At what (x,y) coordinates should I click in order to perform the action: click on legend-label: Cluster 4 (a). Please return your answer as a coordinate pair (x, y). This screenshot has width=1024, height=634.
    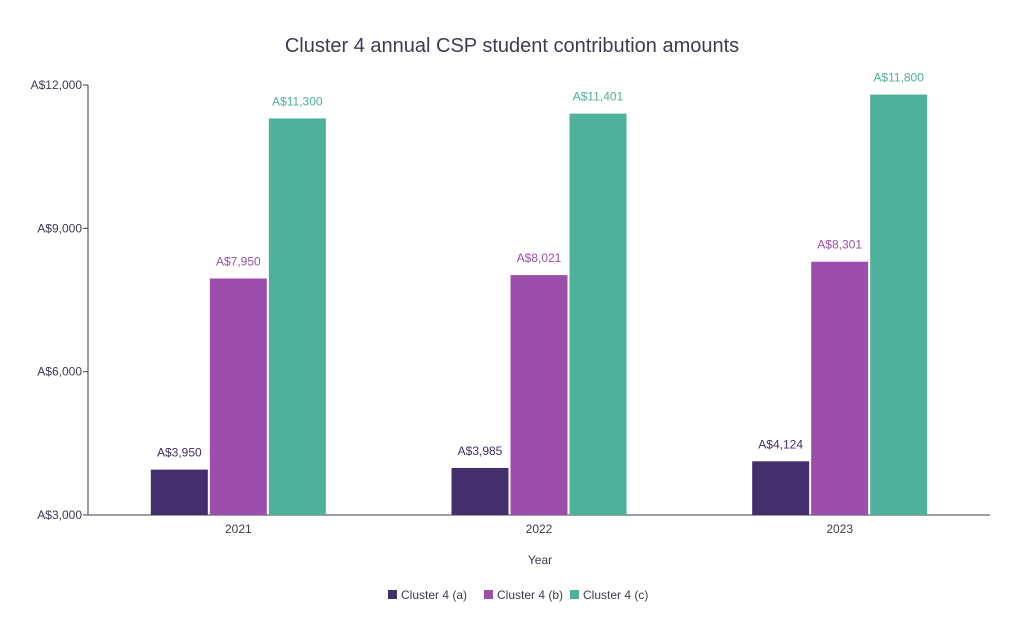
    Looking at the image, I should click on (434, 595).